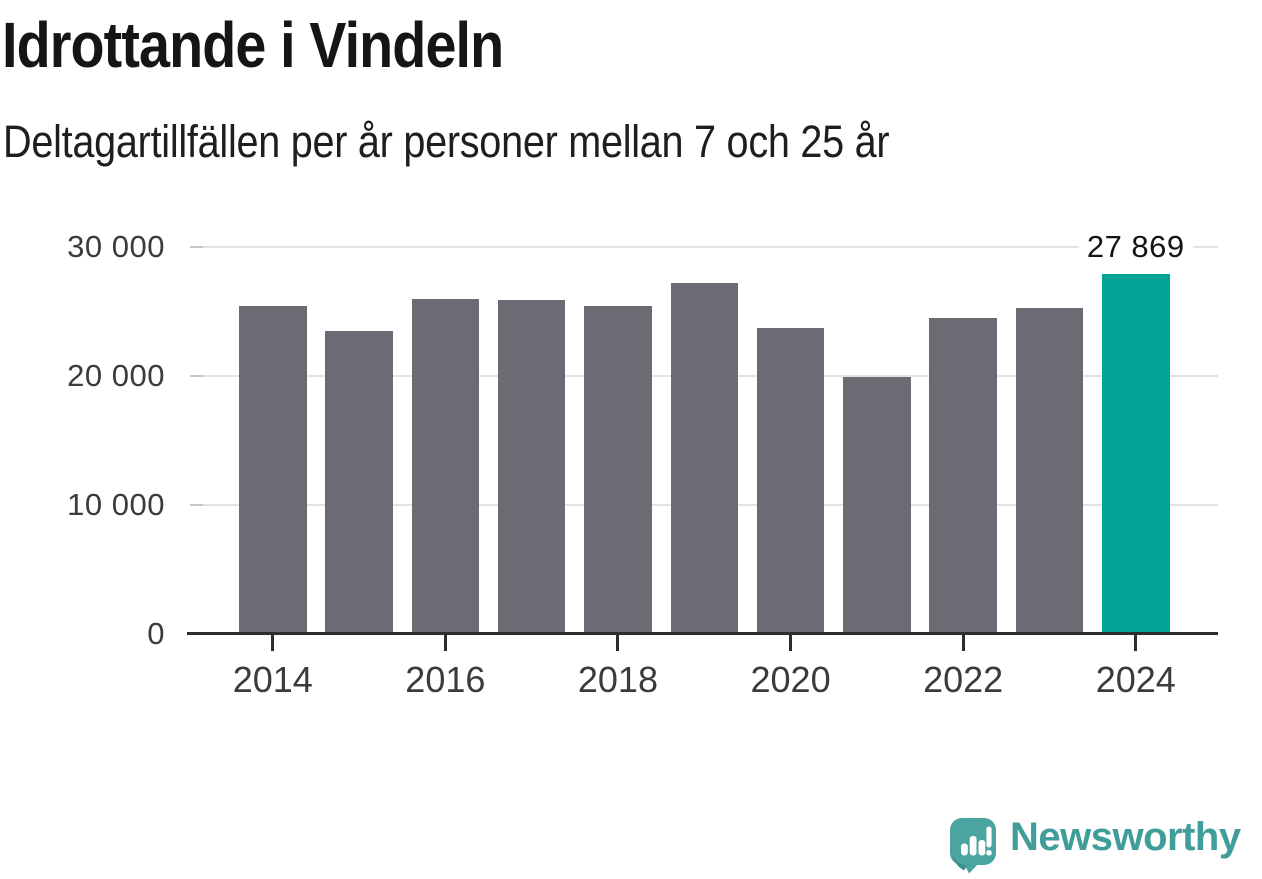 The image size is (1262, 879). What do you see at coordinates (1136, 643) in the screenshot?
I see `x-tick-2024` at bounding box center [1136, 643].